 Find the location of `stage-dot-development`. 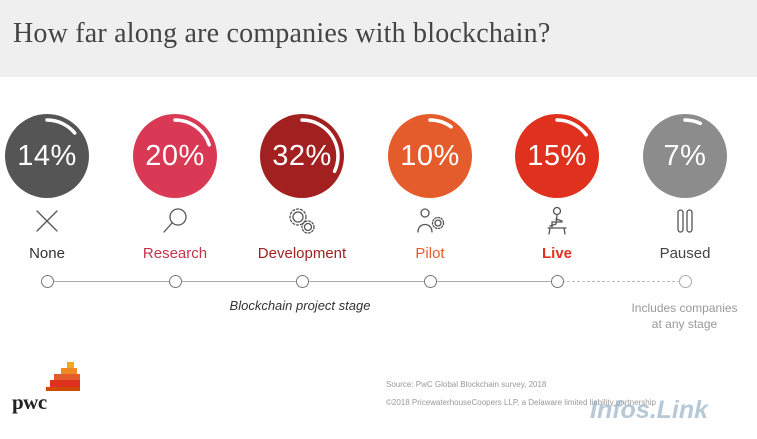

stage-dot-development is located at coordinates (302, 281).